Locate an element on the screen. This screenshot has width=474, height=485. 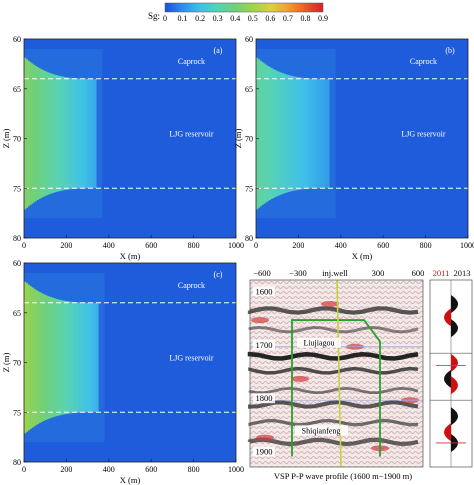
x-tick-label: 1000 is located at coordinates (236, 469).